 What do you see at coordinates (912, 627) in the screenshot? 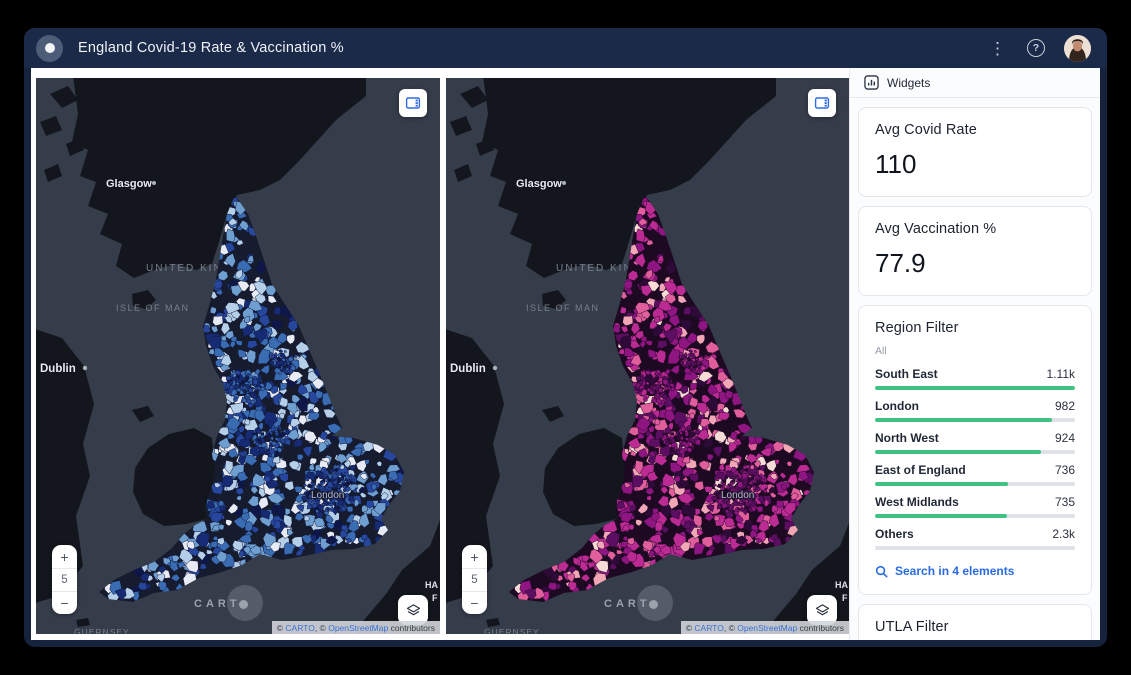
I see `widget-title: UTLA Filter` at bounding box center [912, 627].